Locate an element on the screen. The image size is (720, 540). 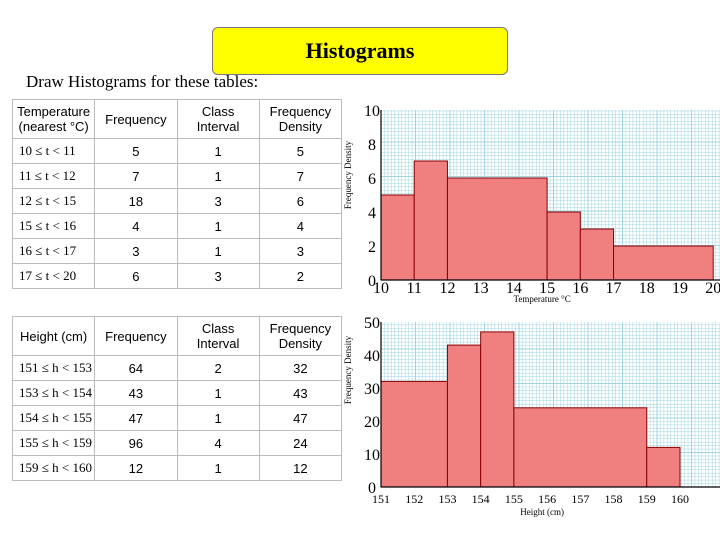
table-cell: 7 is located at coordinates (300, 176).